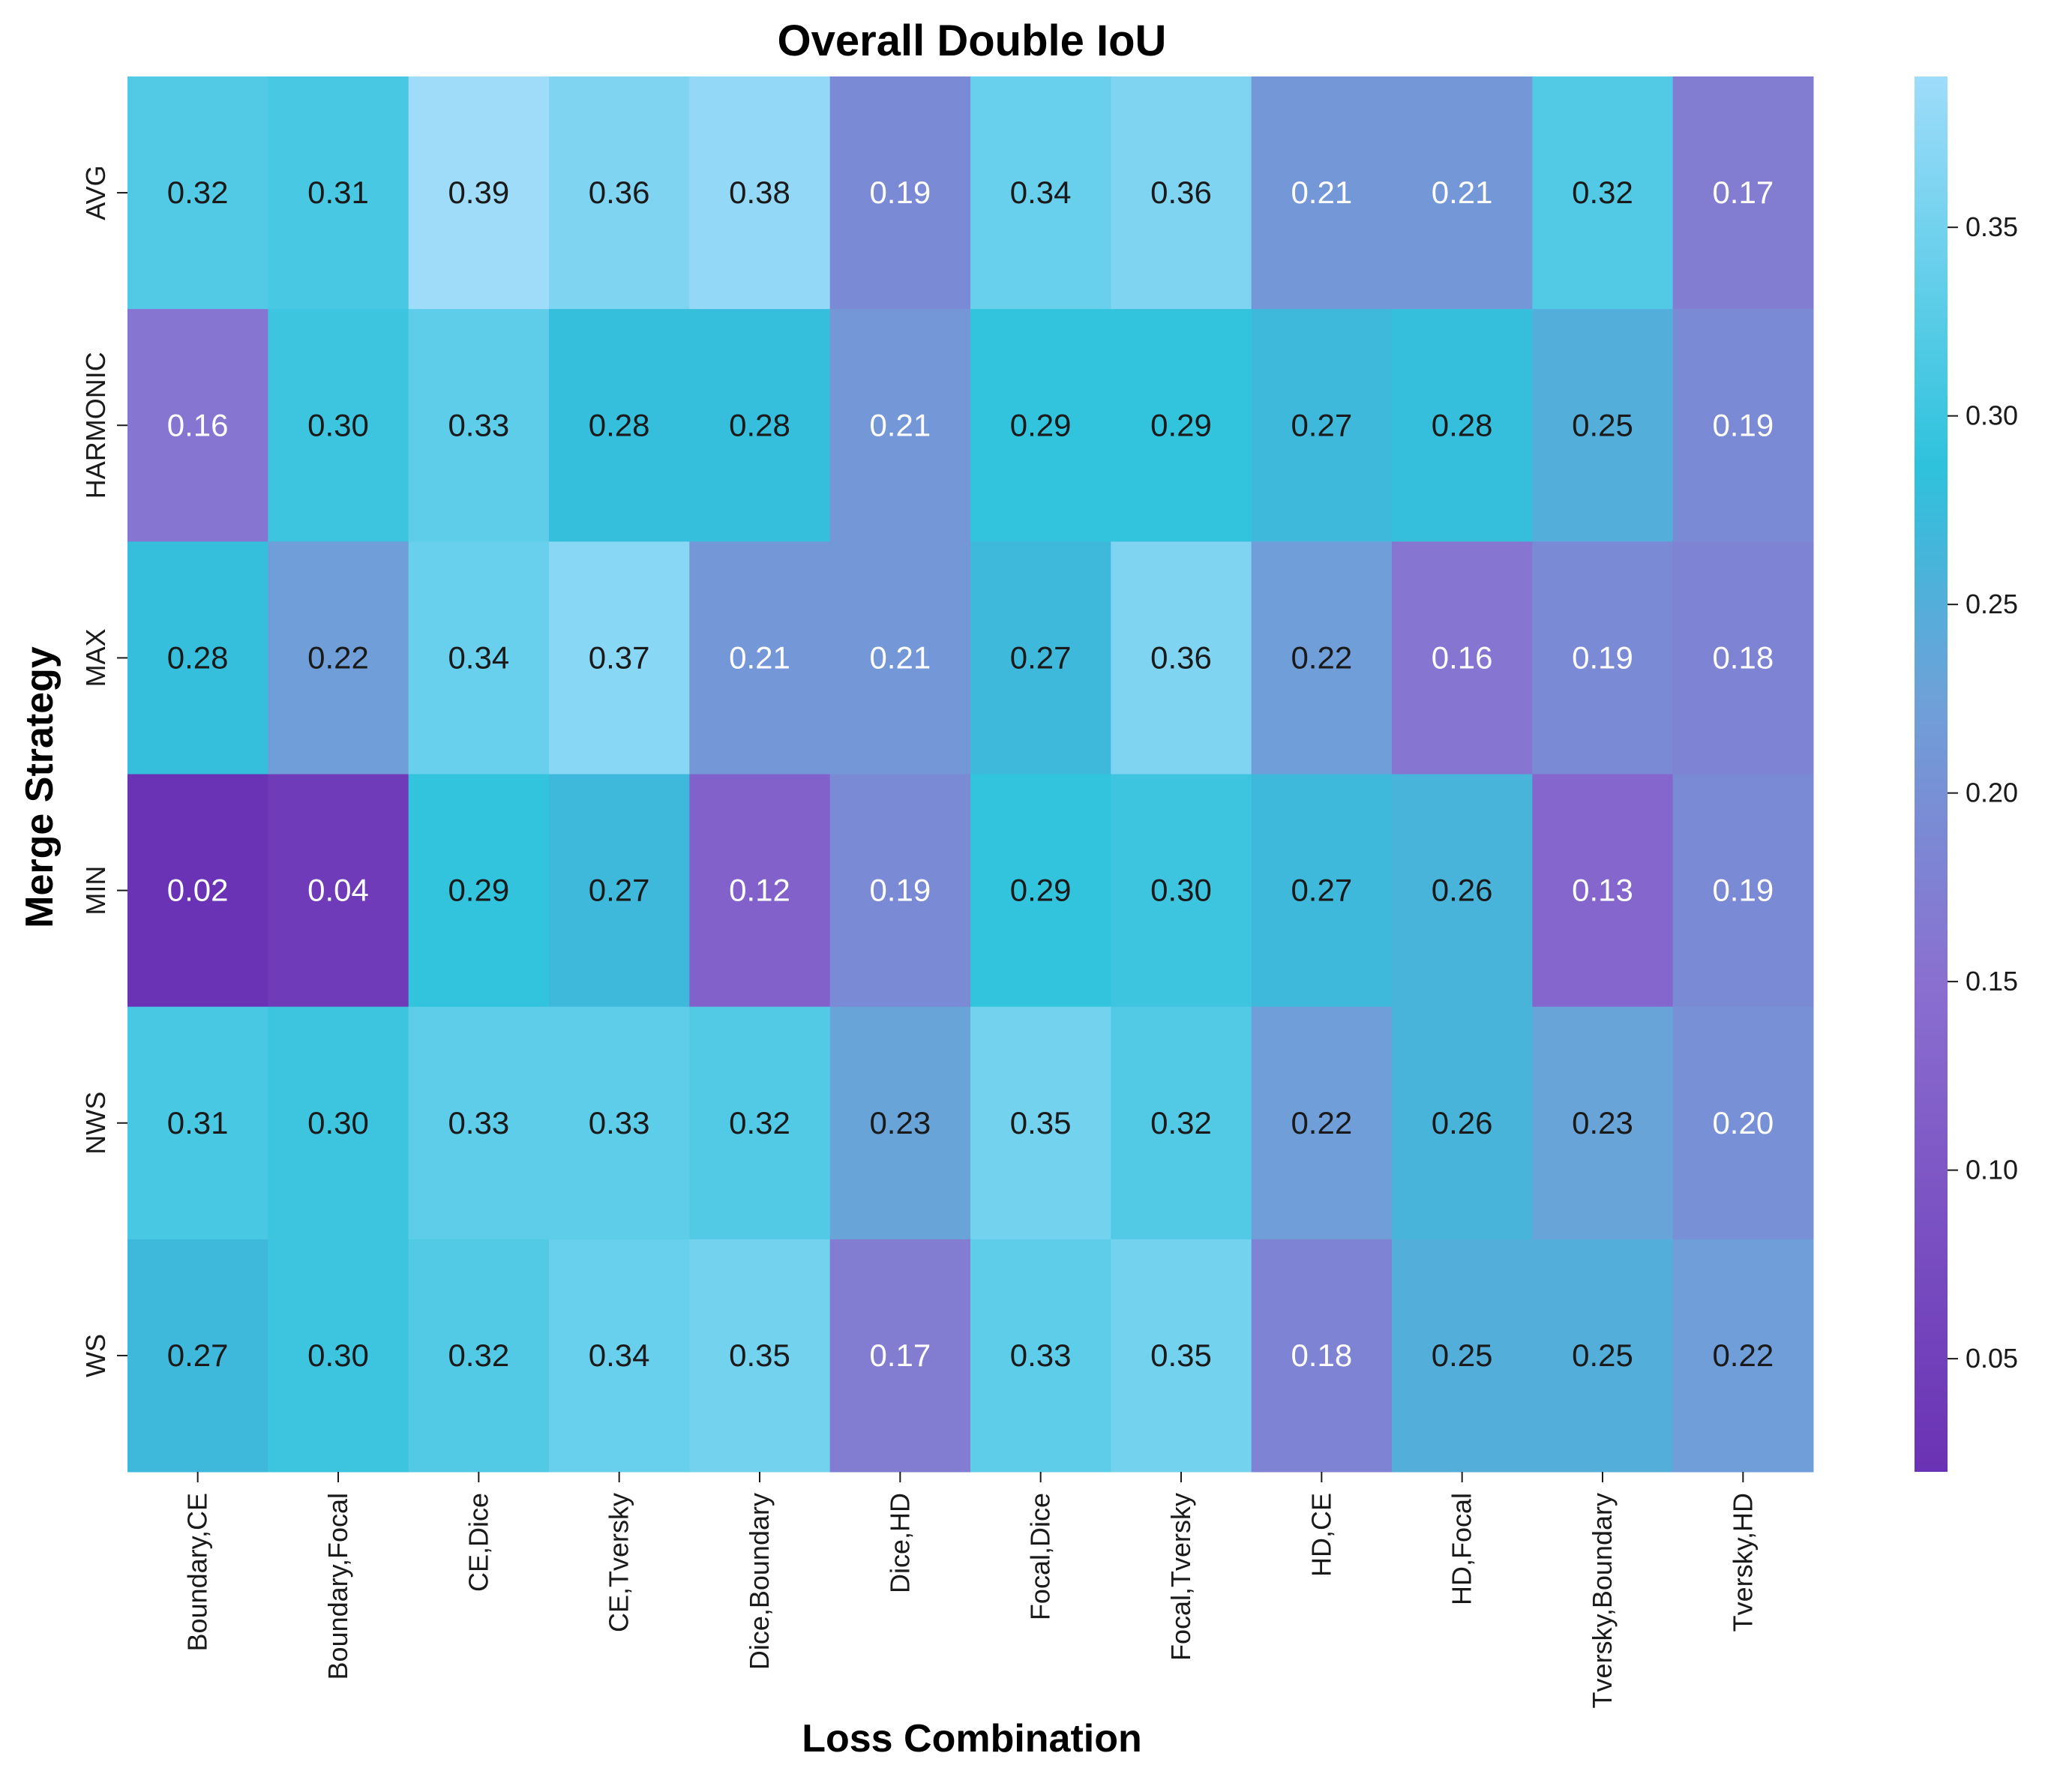 The height and width of the screenshot is (1774, 2072). I want to click on x-tick-label: Tversky,HD, so click(1743, 1562).